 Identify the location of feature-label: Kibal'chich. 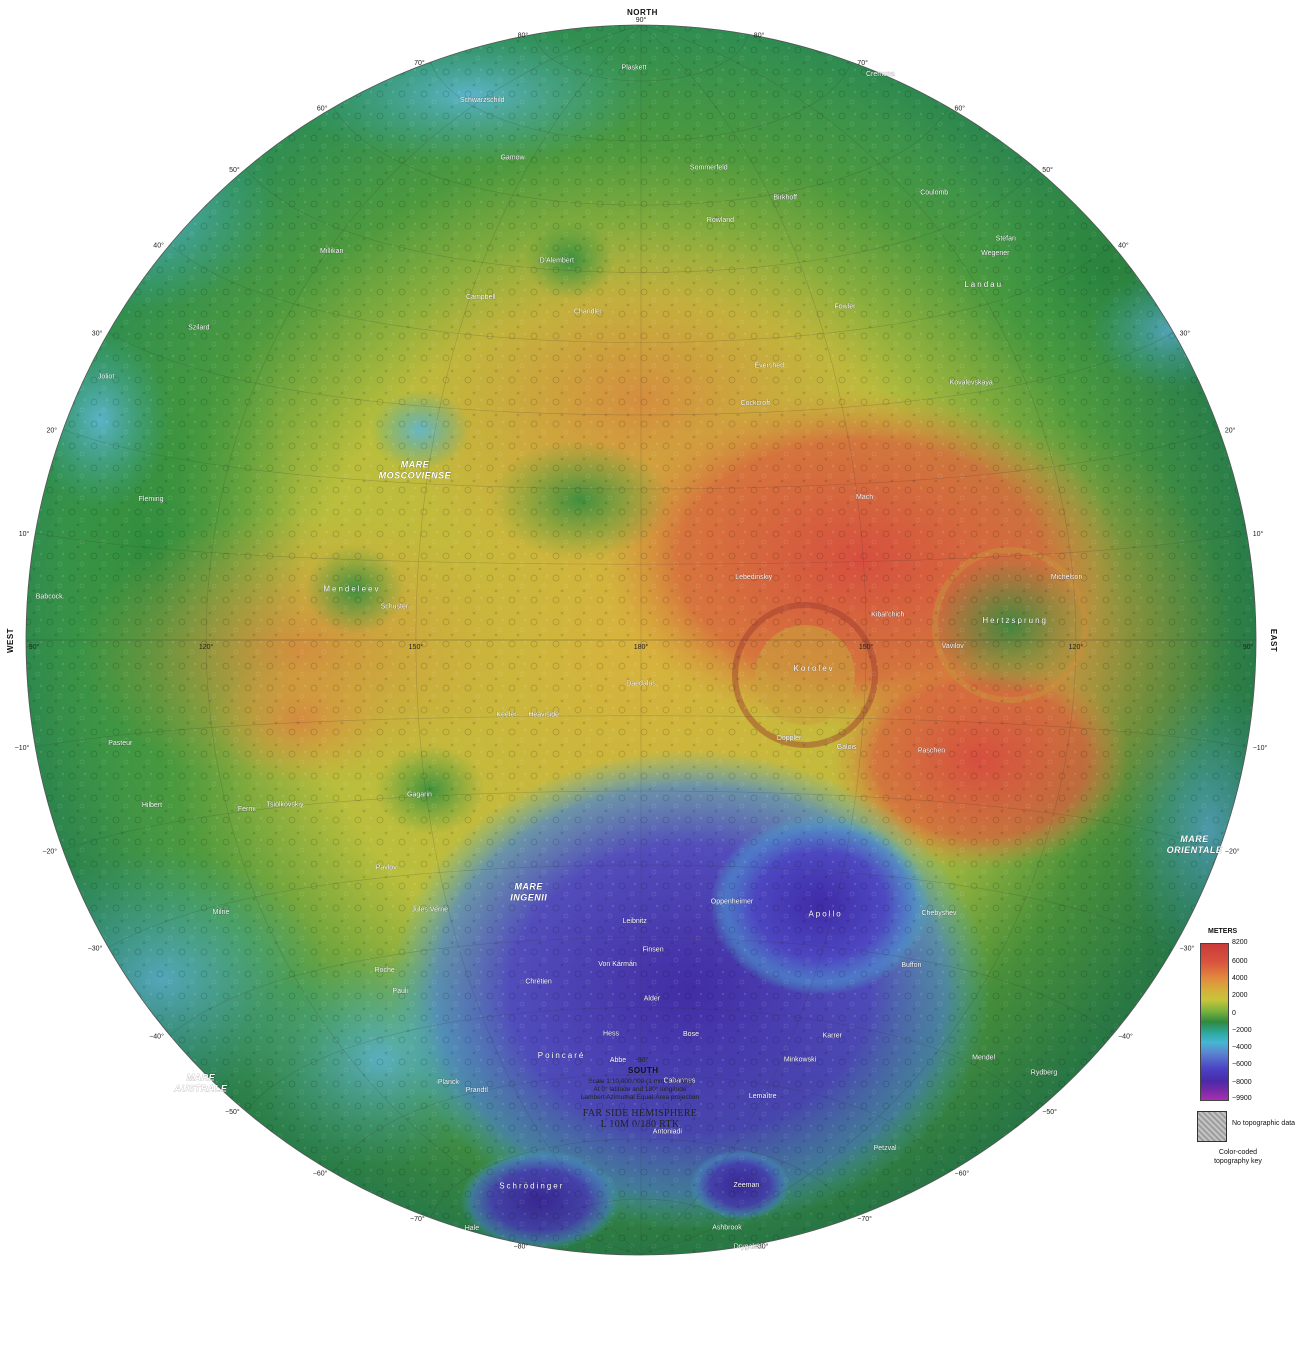
(887, 614).